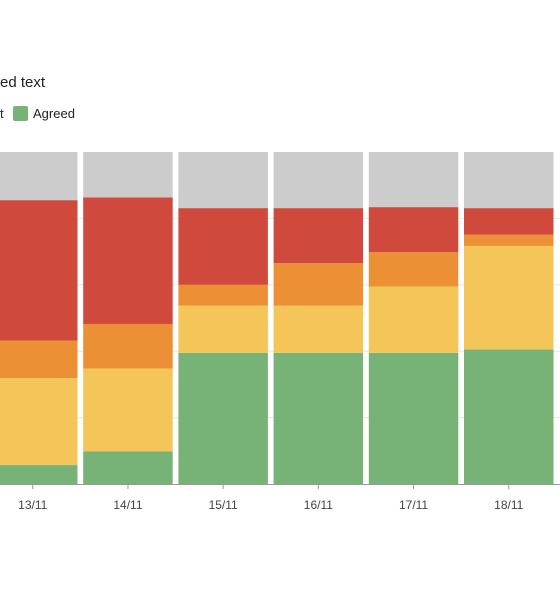 The height and width of the screenshot is (600, 560). I want to click on x-tick-label: 14/11, so click(127, 505).